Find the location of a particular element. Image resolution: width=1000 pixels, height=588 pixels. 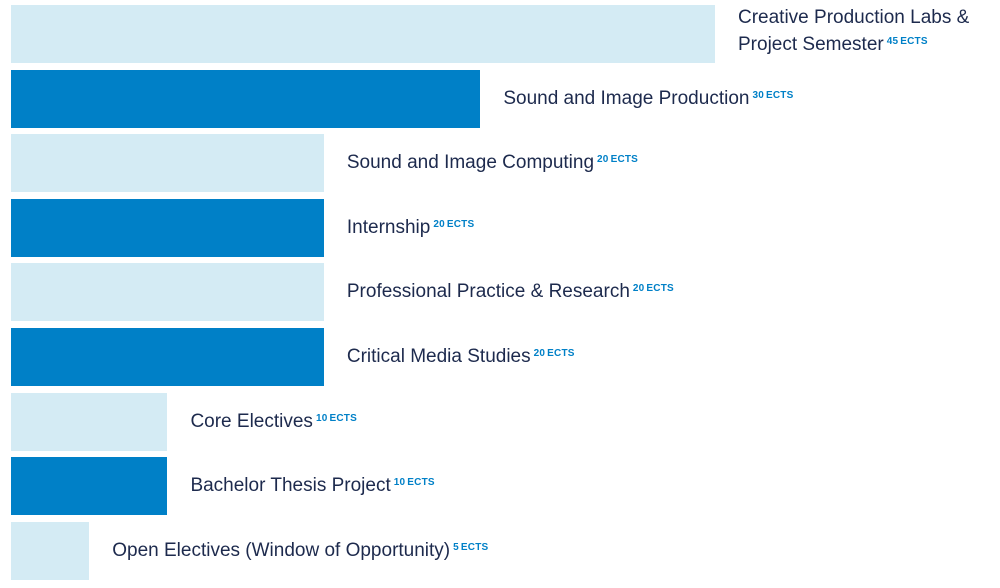

bar-name: Sound and Image Computing is located at coordinates (470, 163).